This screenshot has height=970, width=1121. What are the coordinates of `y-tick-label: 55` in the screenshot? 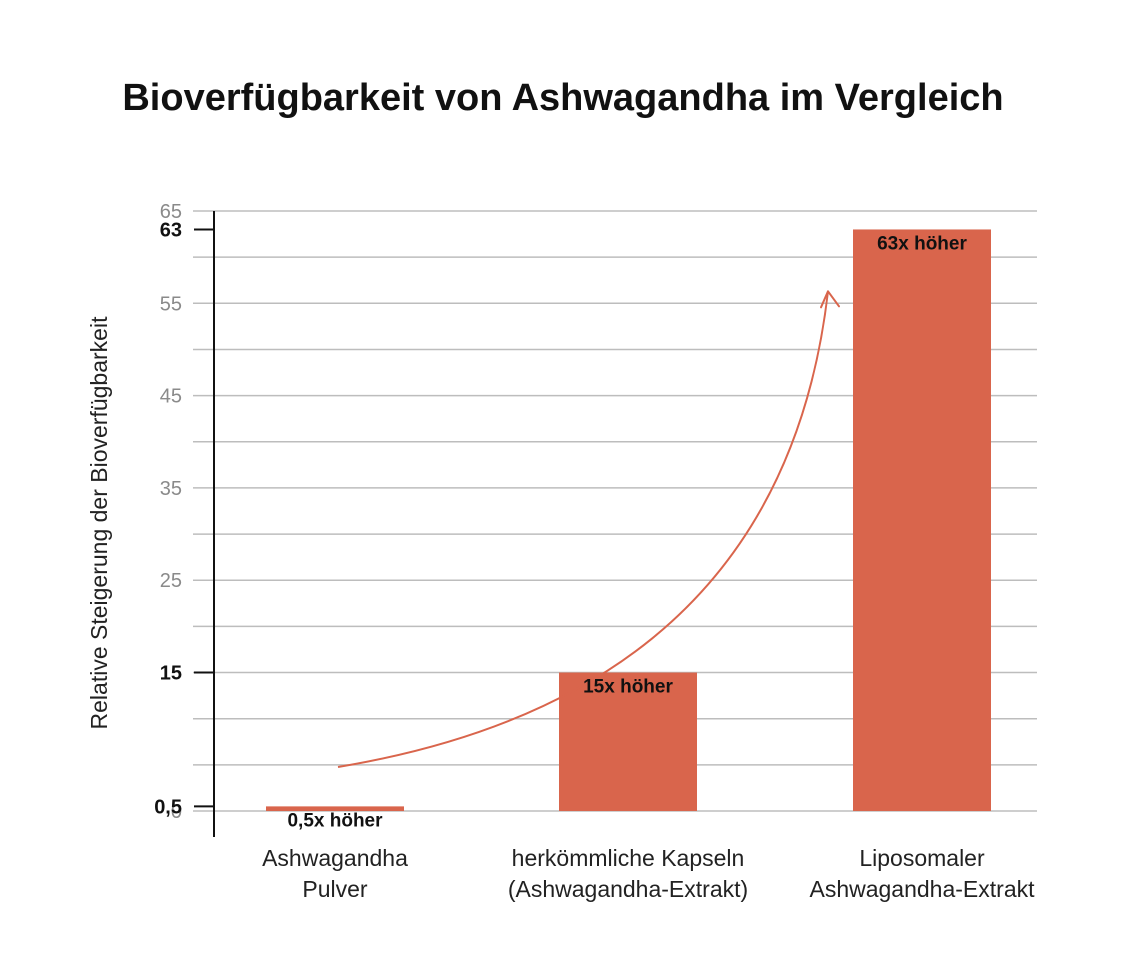 It's located at (171, 304).